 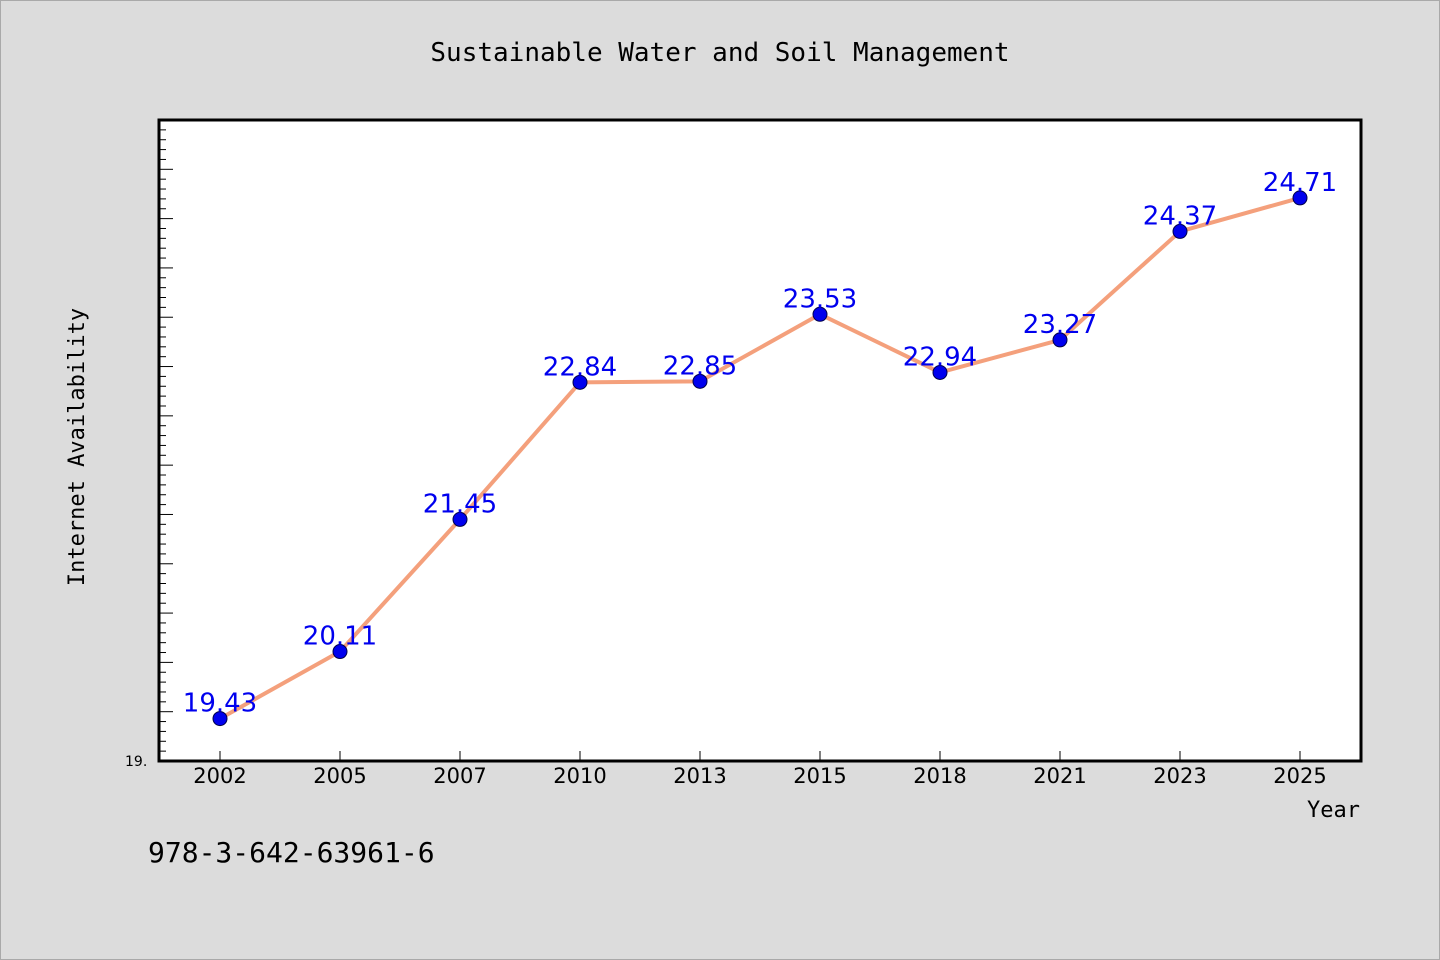 I want to click on data-label: 20.11, so click(x=340, y=637).